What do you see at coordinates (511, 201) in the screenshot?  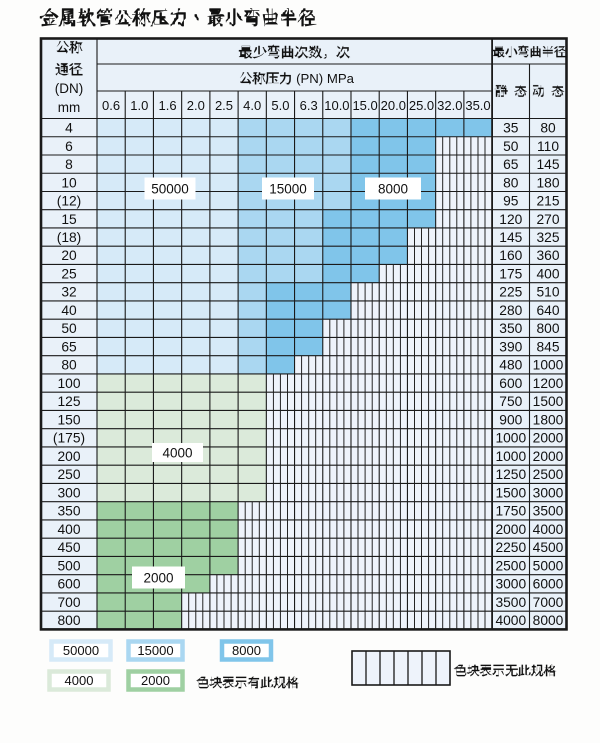 I see `svg-text: 95` at bounding box center [511, 201].